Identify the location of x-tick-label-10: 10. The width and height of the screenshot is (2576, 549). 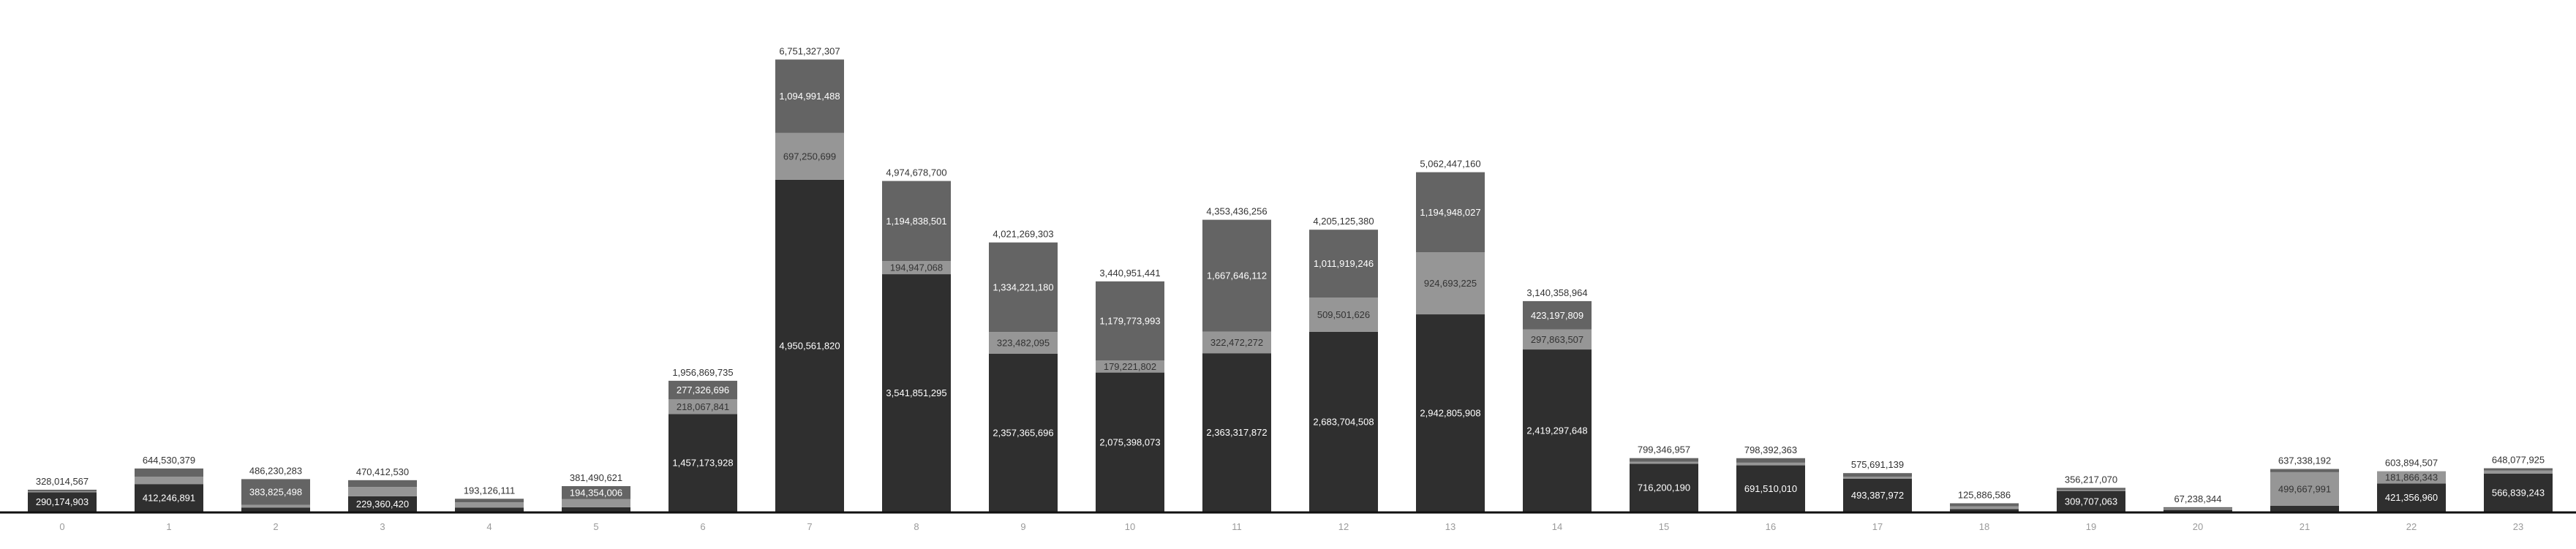
(1130, 526).